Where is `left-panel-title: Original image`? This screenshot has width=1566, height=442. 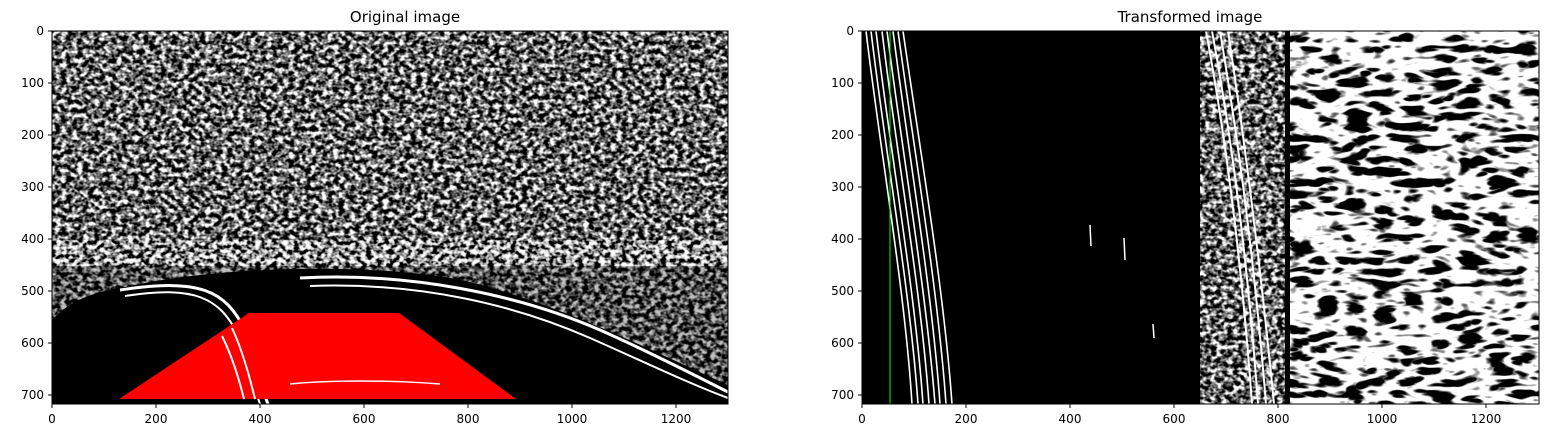
left-panel-title: Original image is located at coordinates (405, 17).